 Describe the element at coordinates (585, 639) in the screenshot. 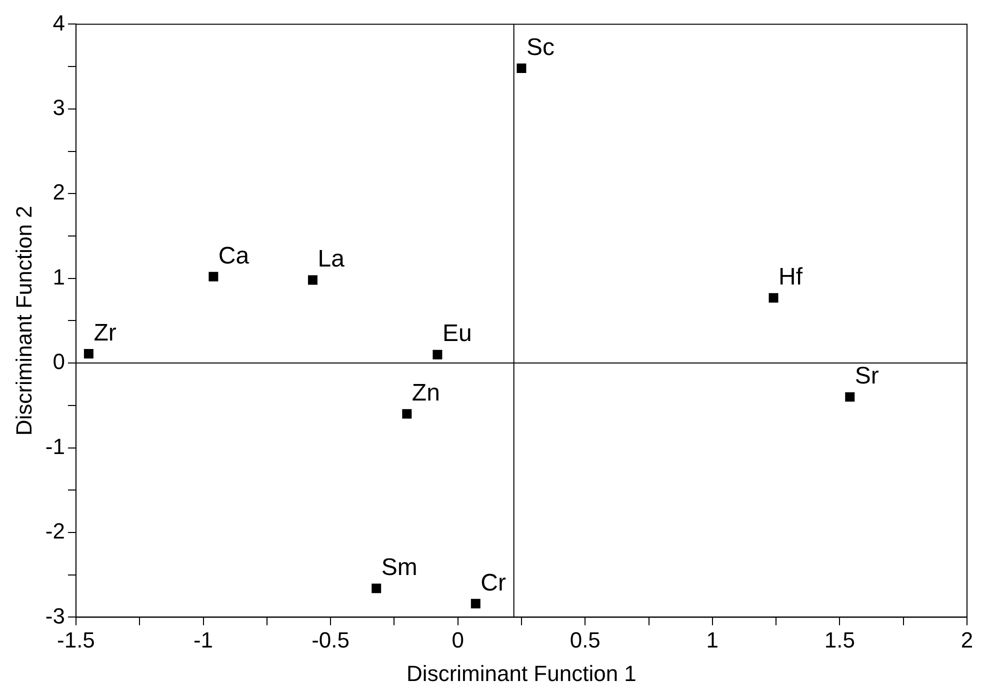

I see `x-tick-label: 0.5` at that location.